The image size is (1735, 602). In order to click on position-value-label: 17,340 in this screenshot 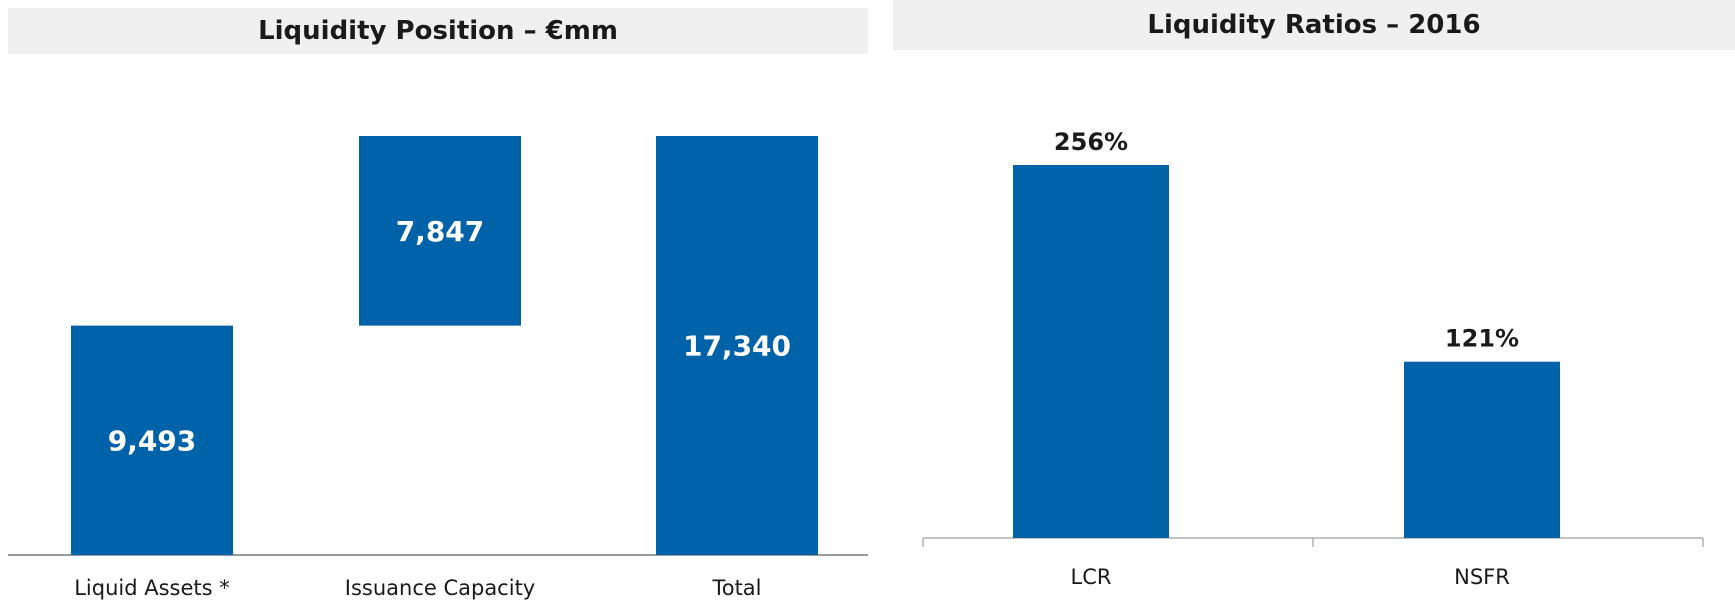, I will do `click(737, 346)`.